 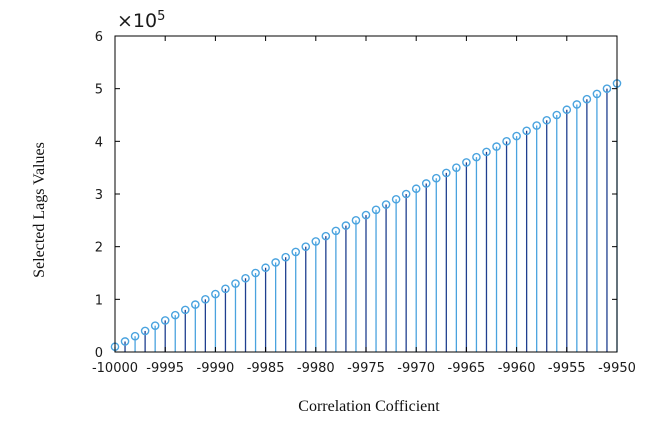 What do you see at coordinates (99, 90) in the screenshot?
I see `y-tick-label: 5` at bounding box center [99, 90].